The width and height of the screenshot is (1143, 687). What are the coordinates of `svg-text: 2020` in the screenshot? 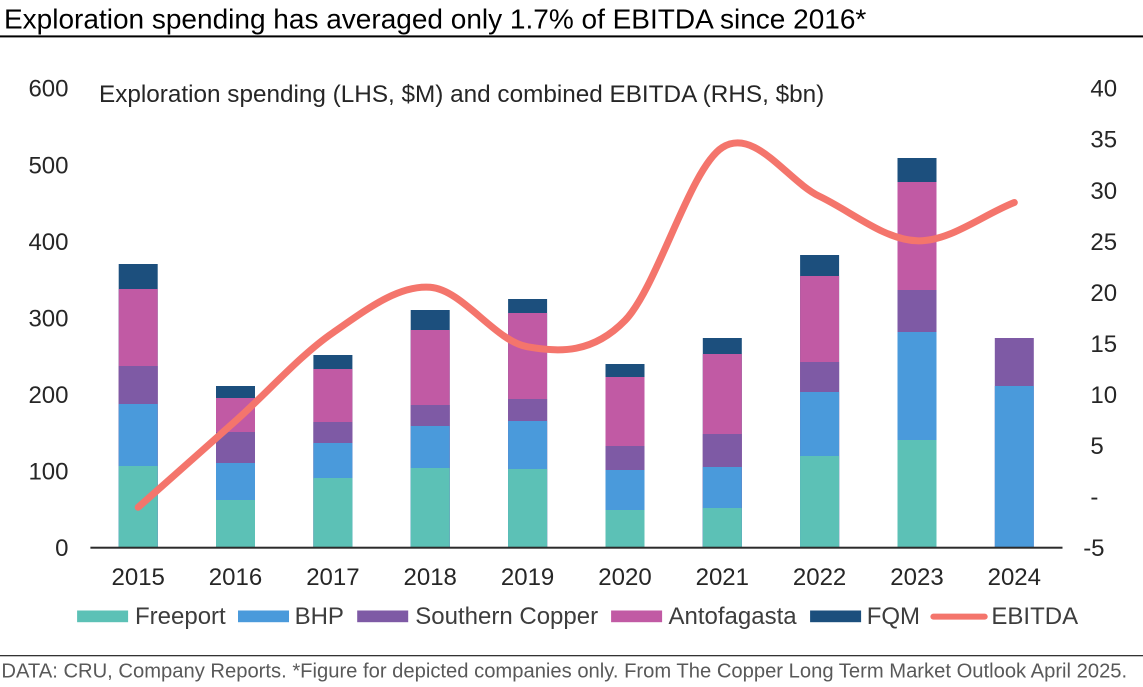 It's located at (624, 577).